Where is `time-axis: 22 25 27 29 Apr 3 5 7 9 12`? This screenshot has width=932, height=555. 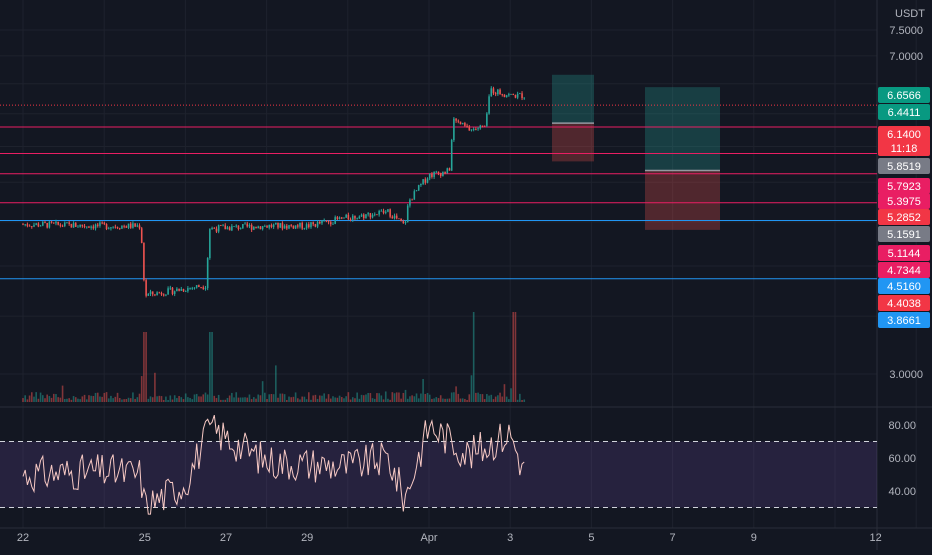
time-axis: 22 25 27 29 Apr 3 5 7 9 12 is located at coordinates (449, 538).